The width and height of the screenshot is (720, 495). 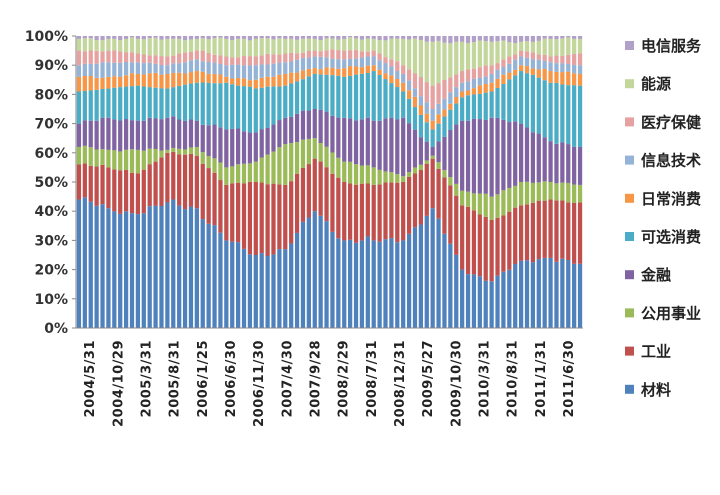 I want to click on legend-swatch, so click(x=629, y=389).